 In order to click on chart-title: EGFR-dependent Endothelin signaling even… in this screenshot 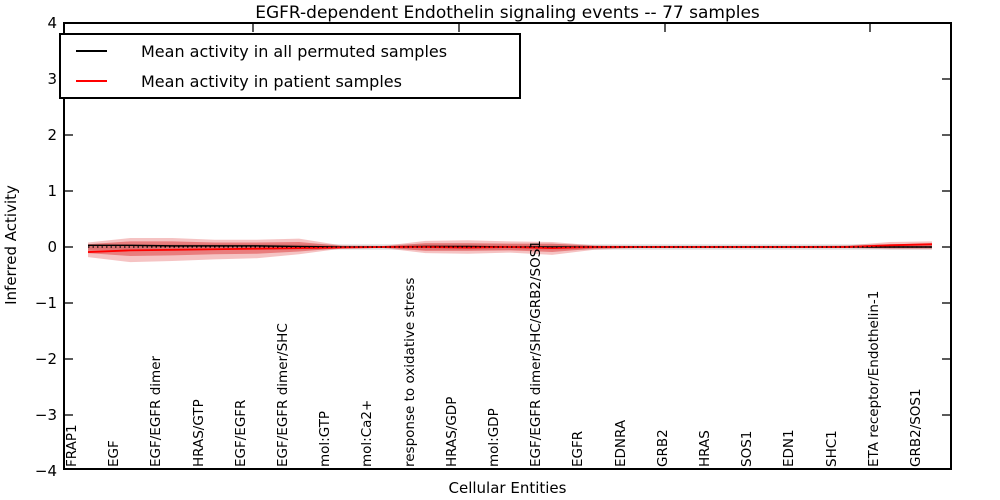, I will do `click(507, 13)`.